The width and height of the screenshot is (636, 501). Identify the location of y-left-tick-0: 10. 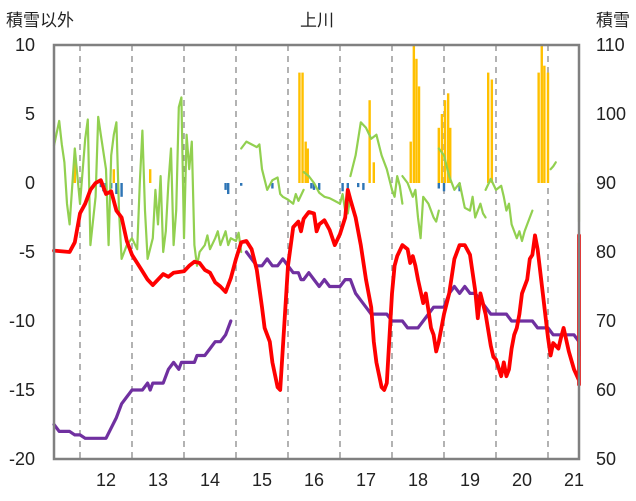
(25, 45).